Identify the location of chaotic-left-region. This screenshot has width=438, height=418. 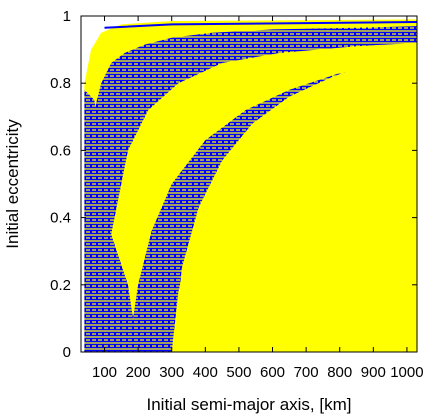
(111, 220).